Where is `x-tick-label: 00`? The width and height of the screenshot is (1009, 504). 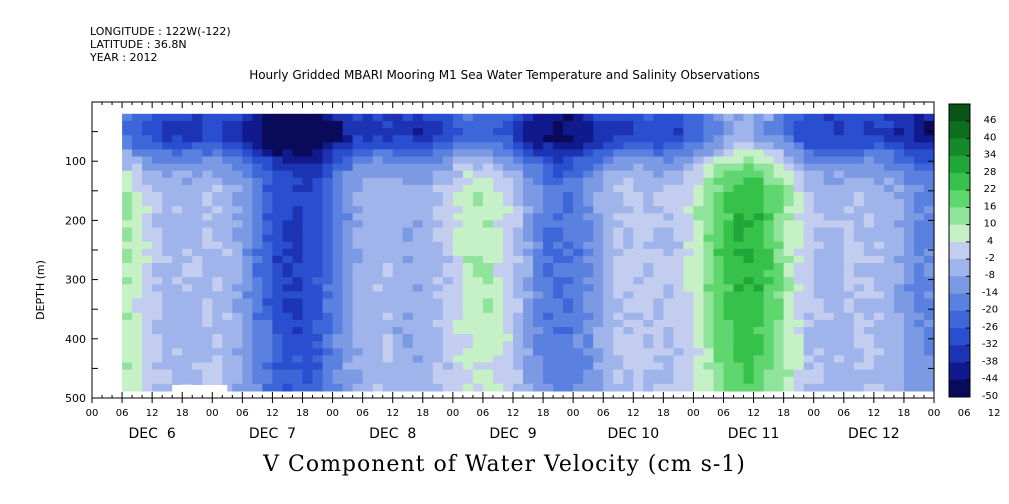
x-tick-label: 00 is located at coordinates (452, 413).